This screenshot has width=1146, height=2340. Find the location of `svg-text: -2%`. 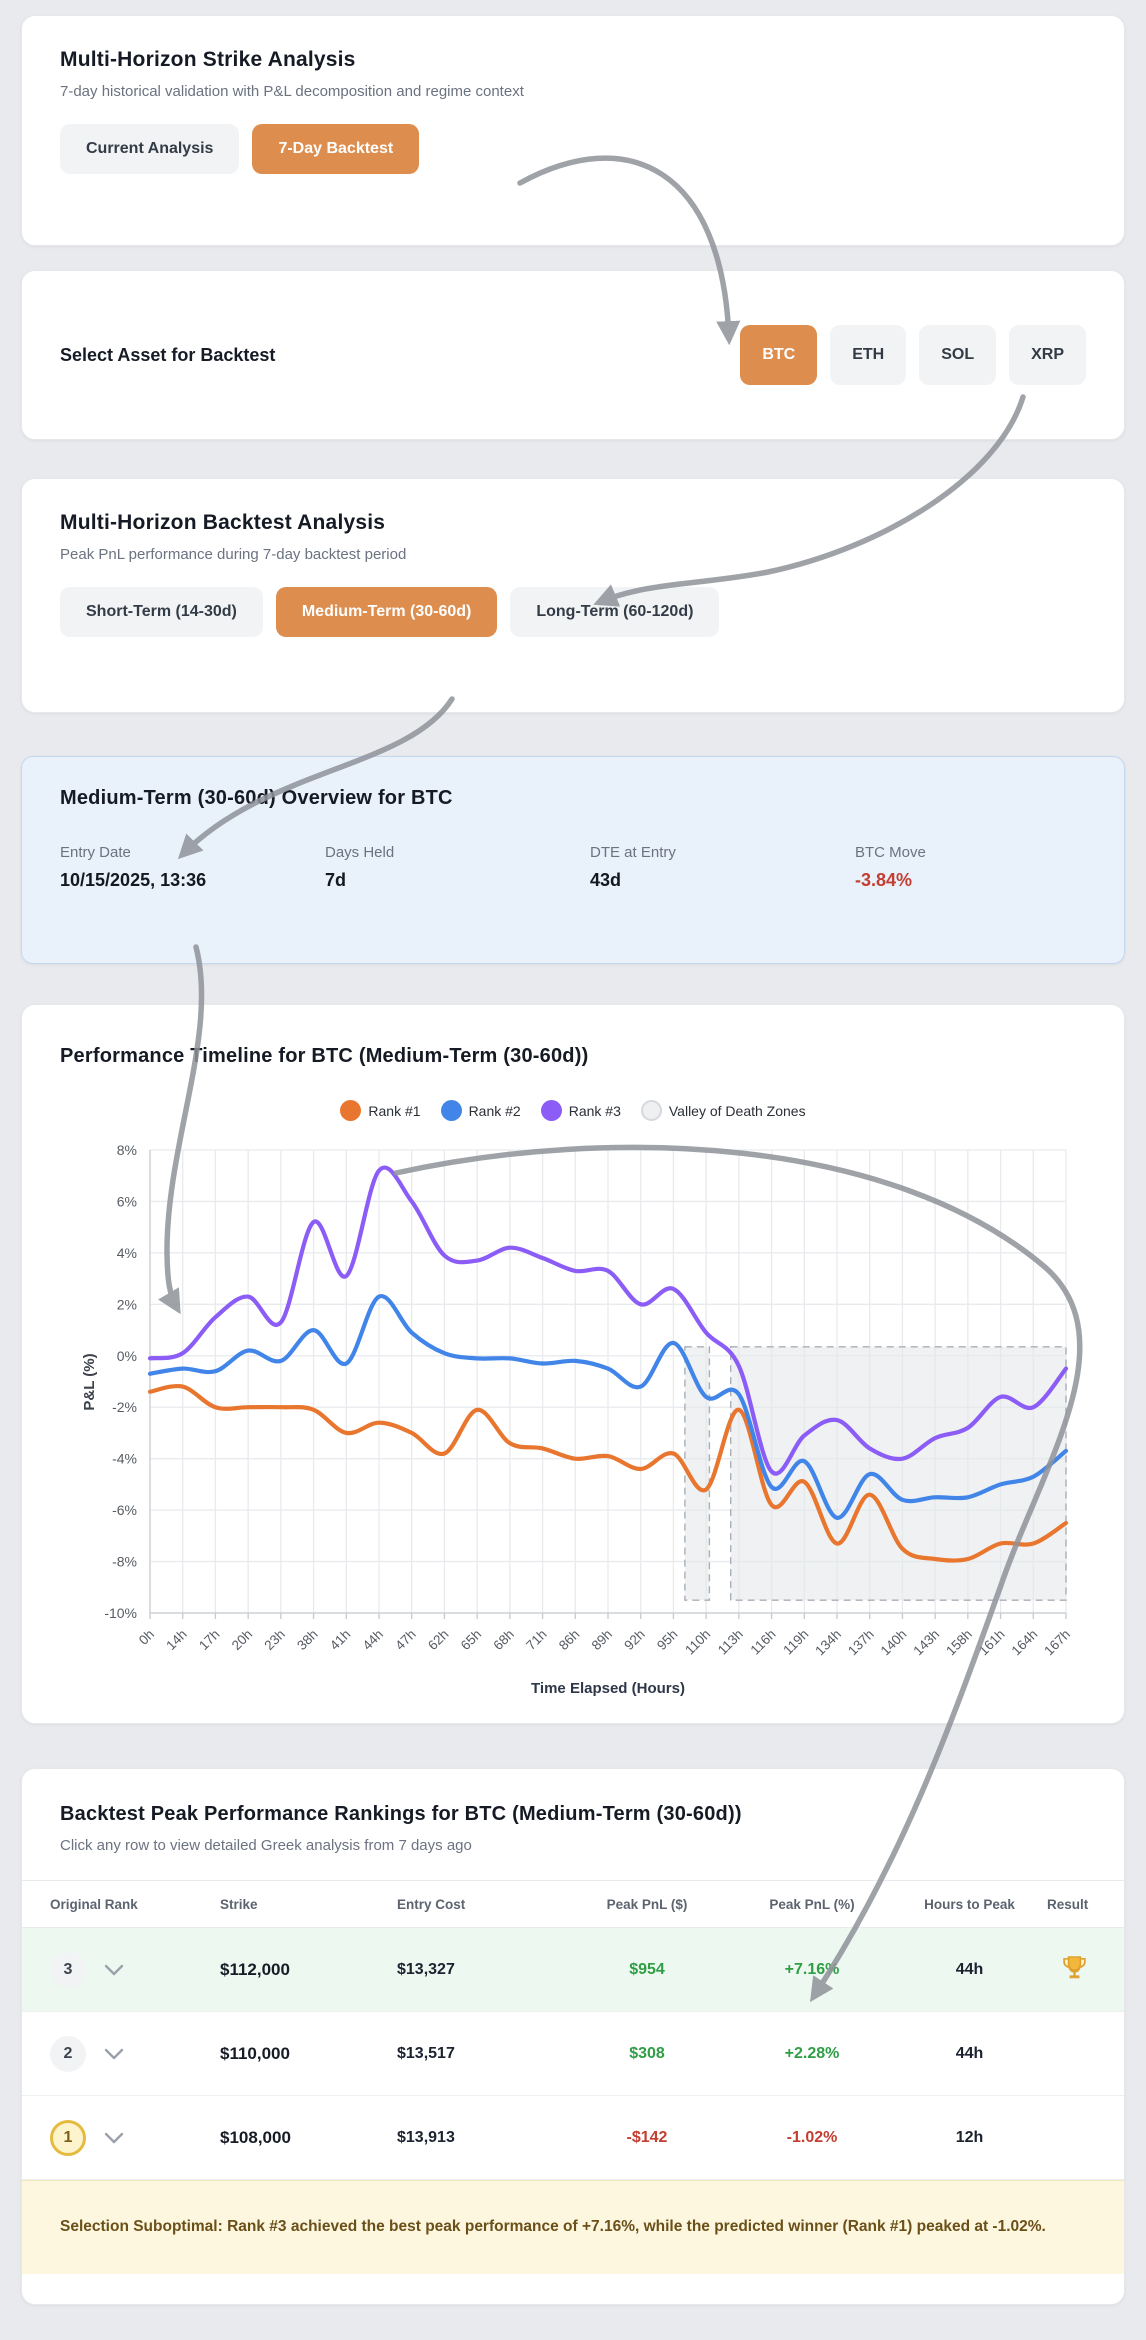

svg-text: -2% is located at coordinates (124, 1407).